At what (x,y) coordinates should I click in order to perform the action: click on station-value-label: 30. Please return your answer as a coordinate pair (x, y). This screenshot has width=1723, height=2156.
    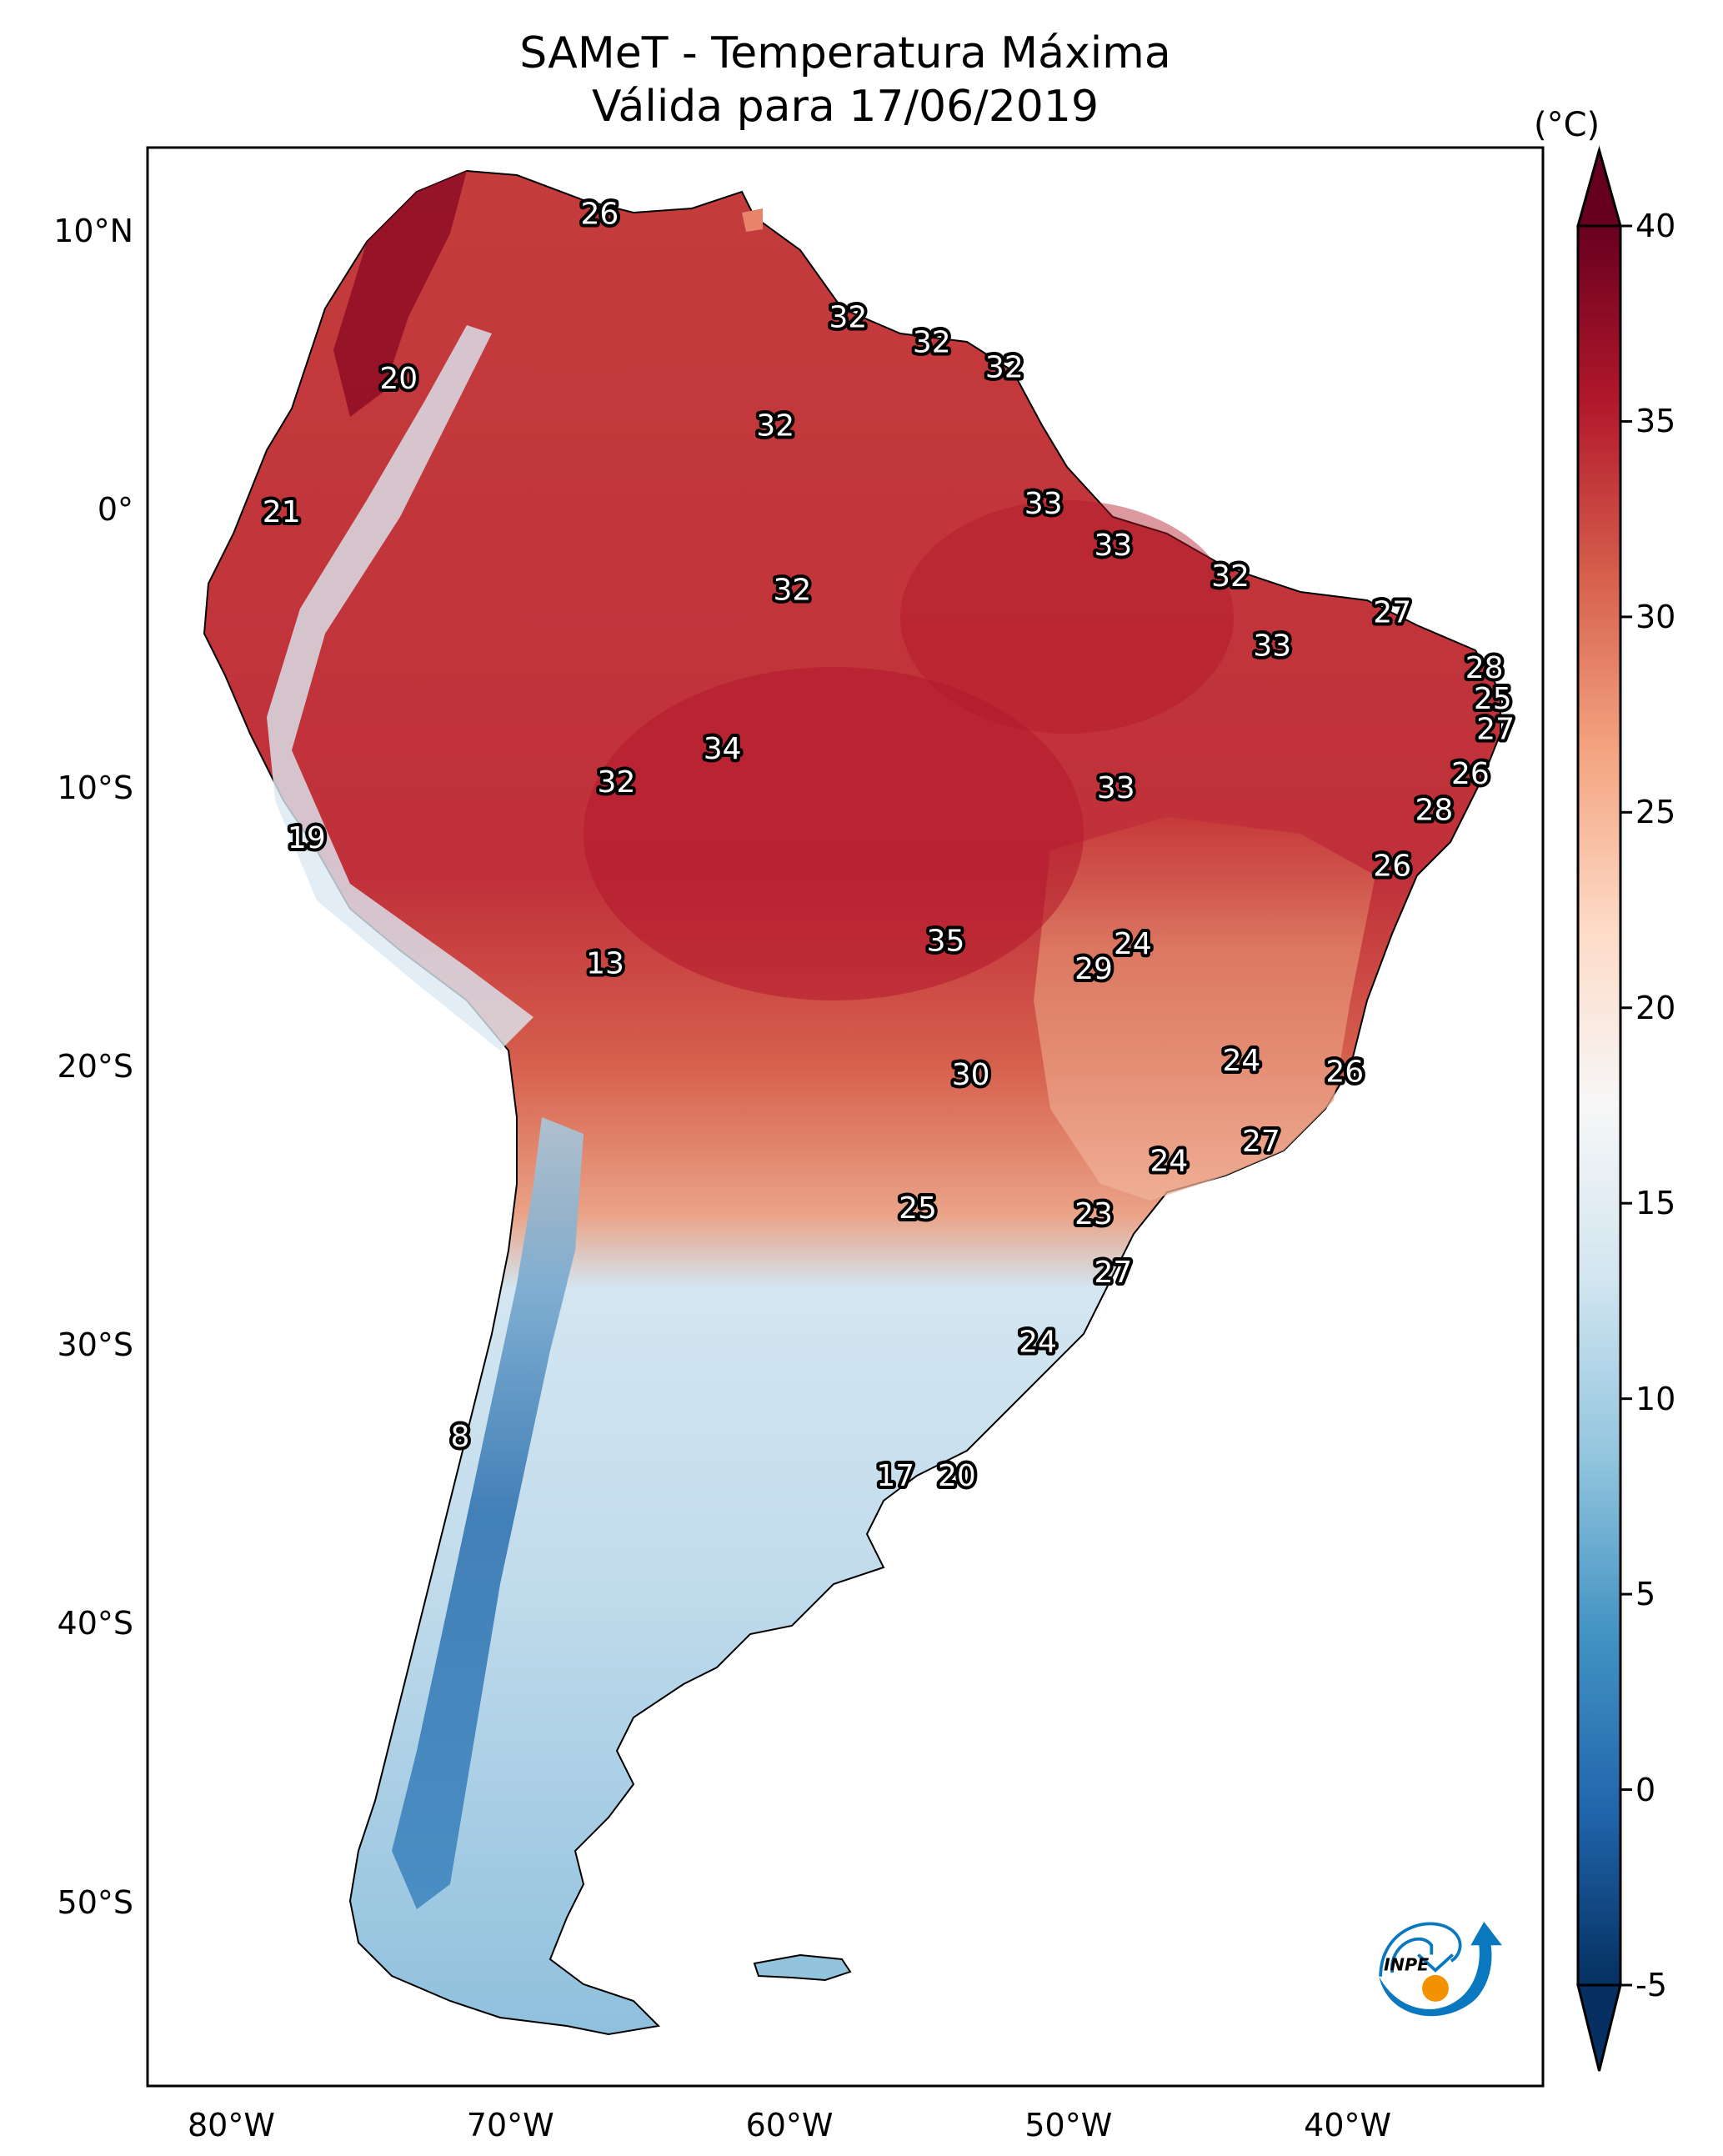
    Looking at the image, I should click on (971, 1075).